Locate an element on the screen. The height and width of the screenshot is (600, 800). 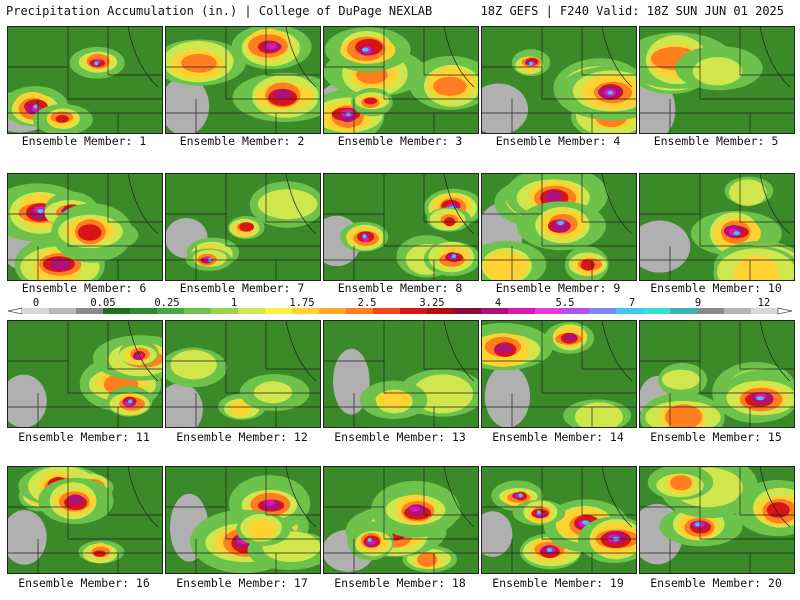
ensemble-member-label: Ensemble Member: 15 is located at coordinates (716, 437).